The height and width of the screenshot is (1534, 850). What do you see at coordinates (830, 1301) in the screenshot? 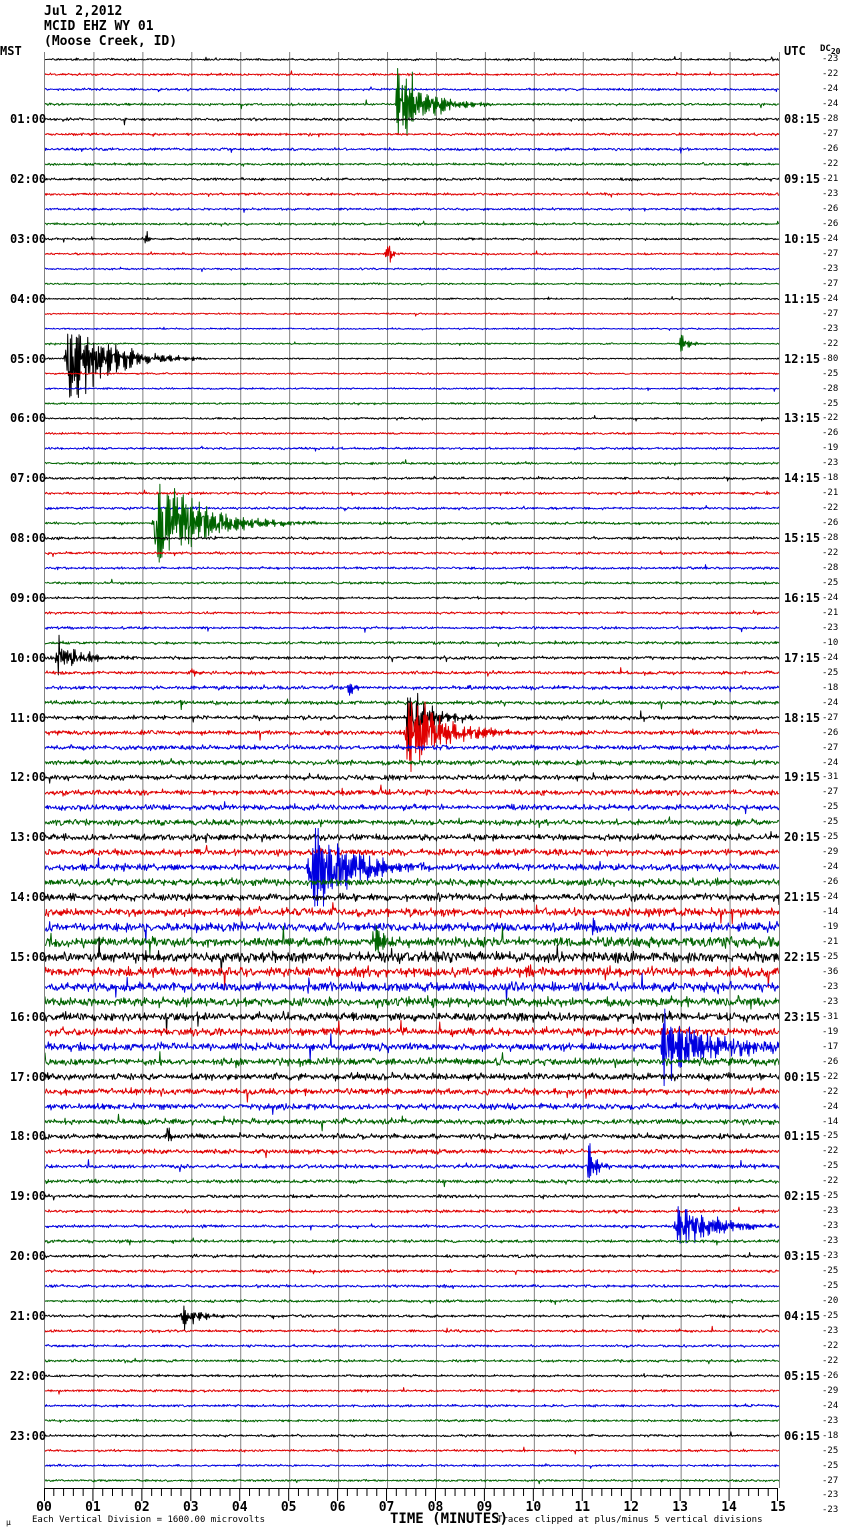
I see `dc-offset-value: -20` at bounding box center [830, 1301].